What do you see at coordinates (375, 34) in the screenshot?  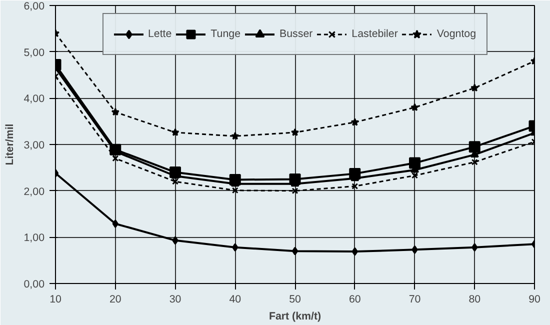 I see `legend-label: Lastebiler` at bounding box center [375, 34].